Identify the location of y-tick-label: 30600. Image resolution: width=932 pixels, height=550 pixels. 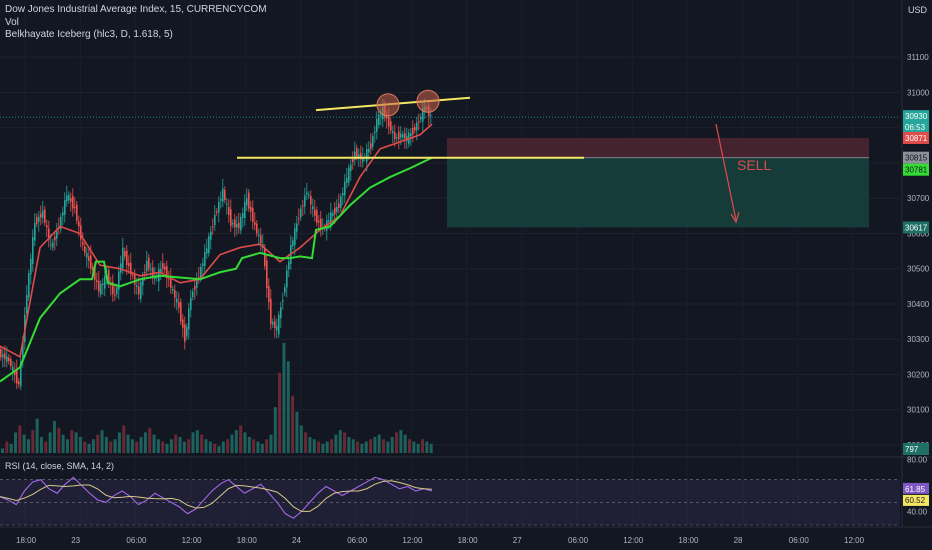
(918, 233).